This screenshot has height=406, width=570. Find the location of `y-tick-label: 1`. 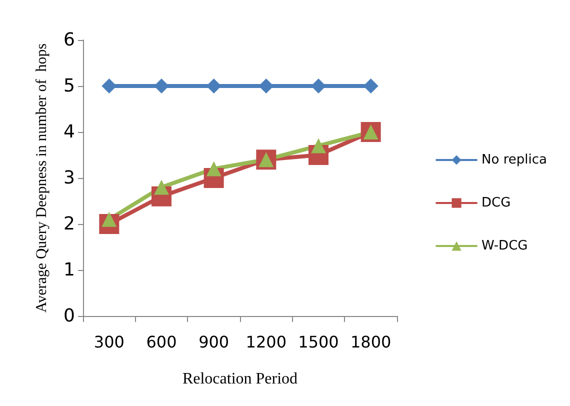

y-tick-label: 1 is located at coordinates (69, 270).